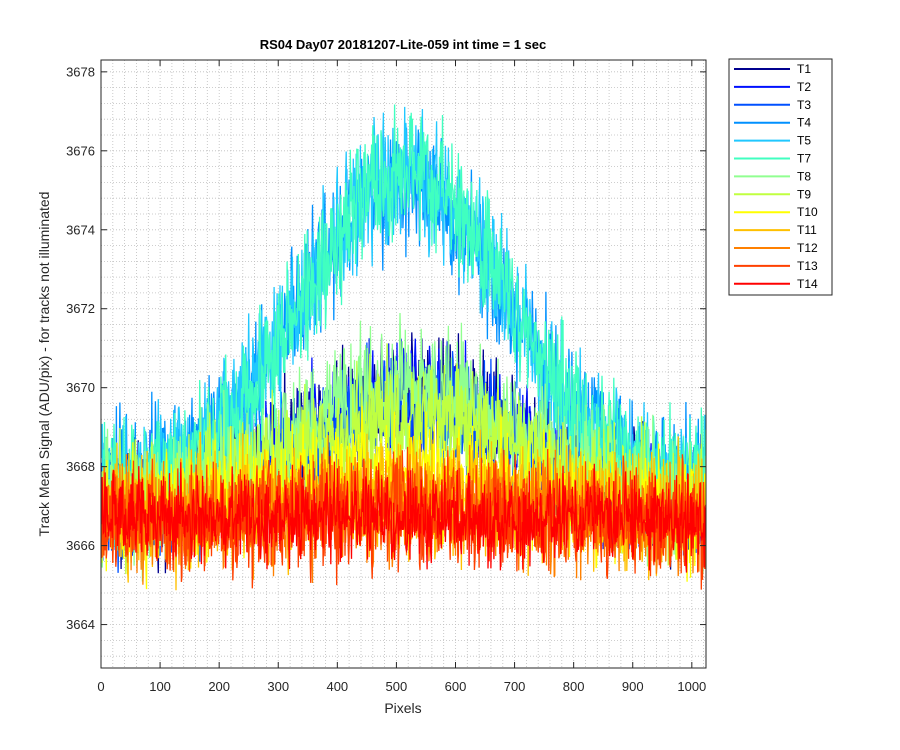  I want to click on legend-label: T7, so click(804, 159).